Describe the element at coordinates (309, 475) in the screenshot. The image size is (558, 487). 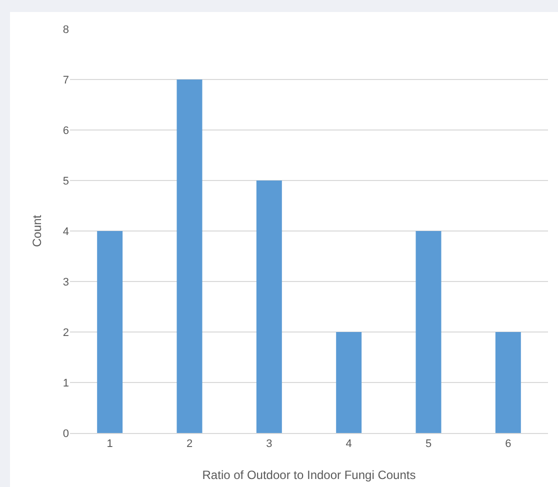
I see `x-axis-title: Ratio of Outdoor to Indoor Fungi Counts` at that location.